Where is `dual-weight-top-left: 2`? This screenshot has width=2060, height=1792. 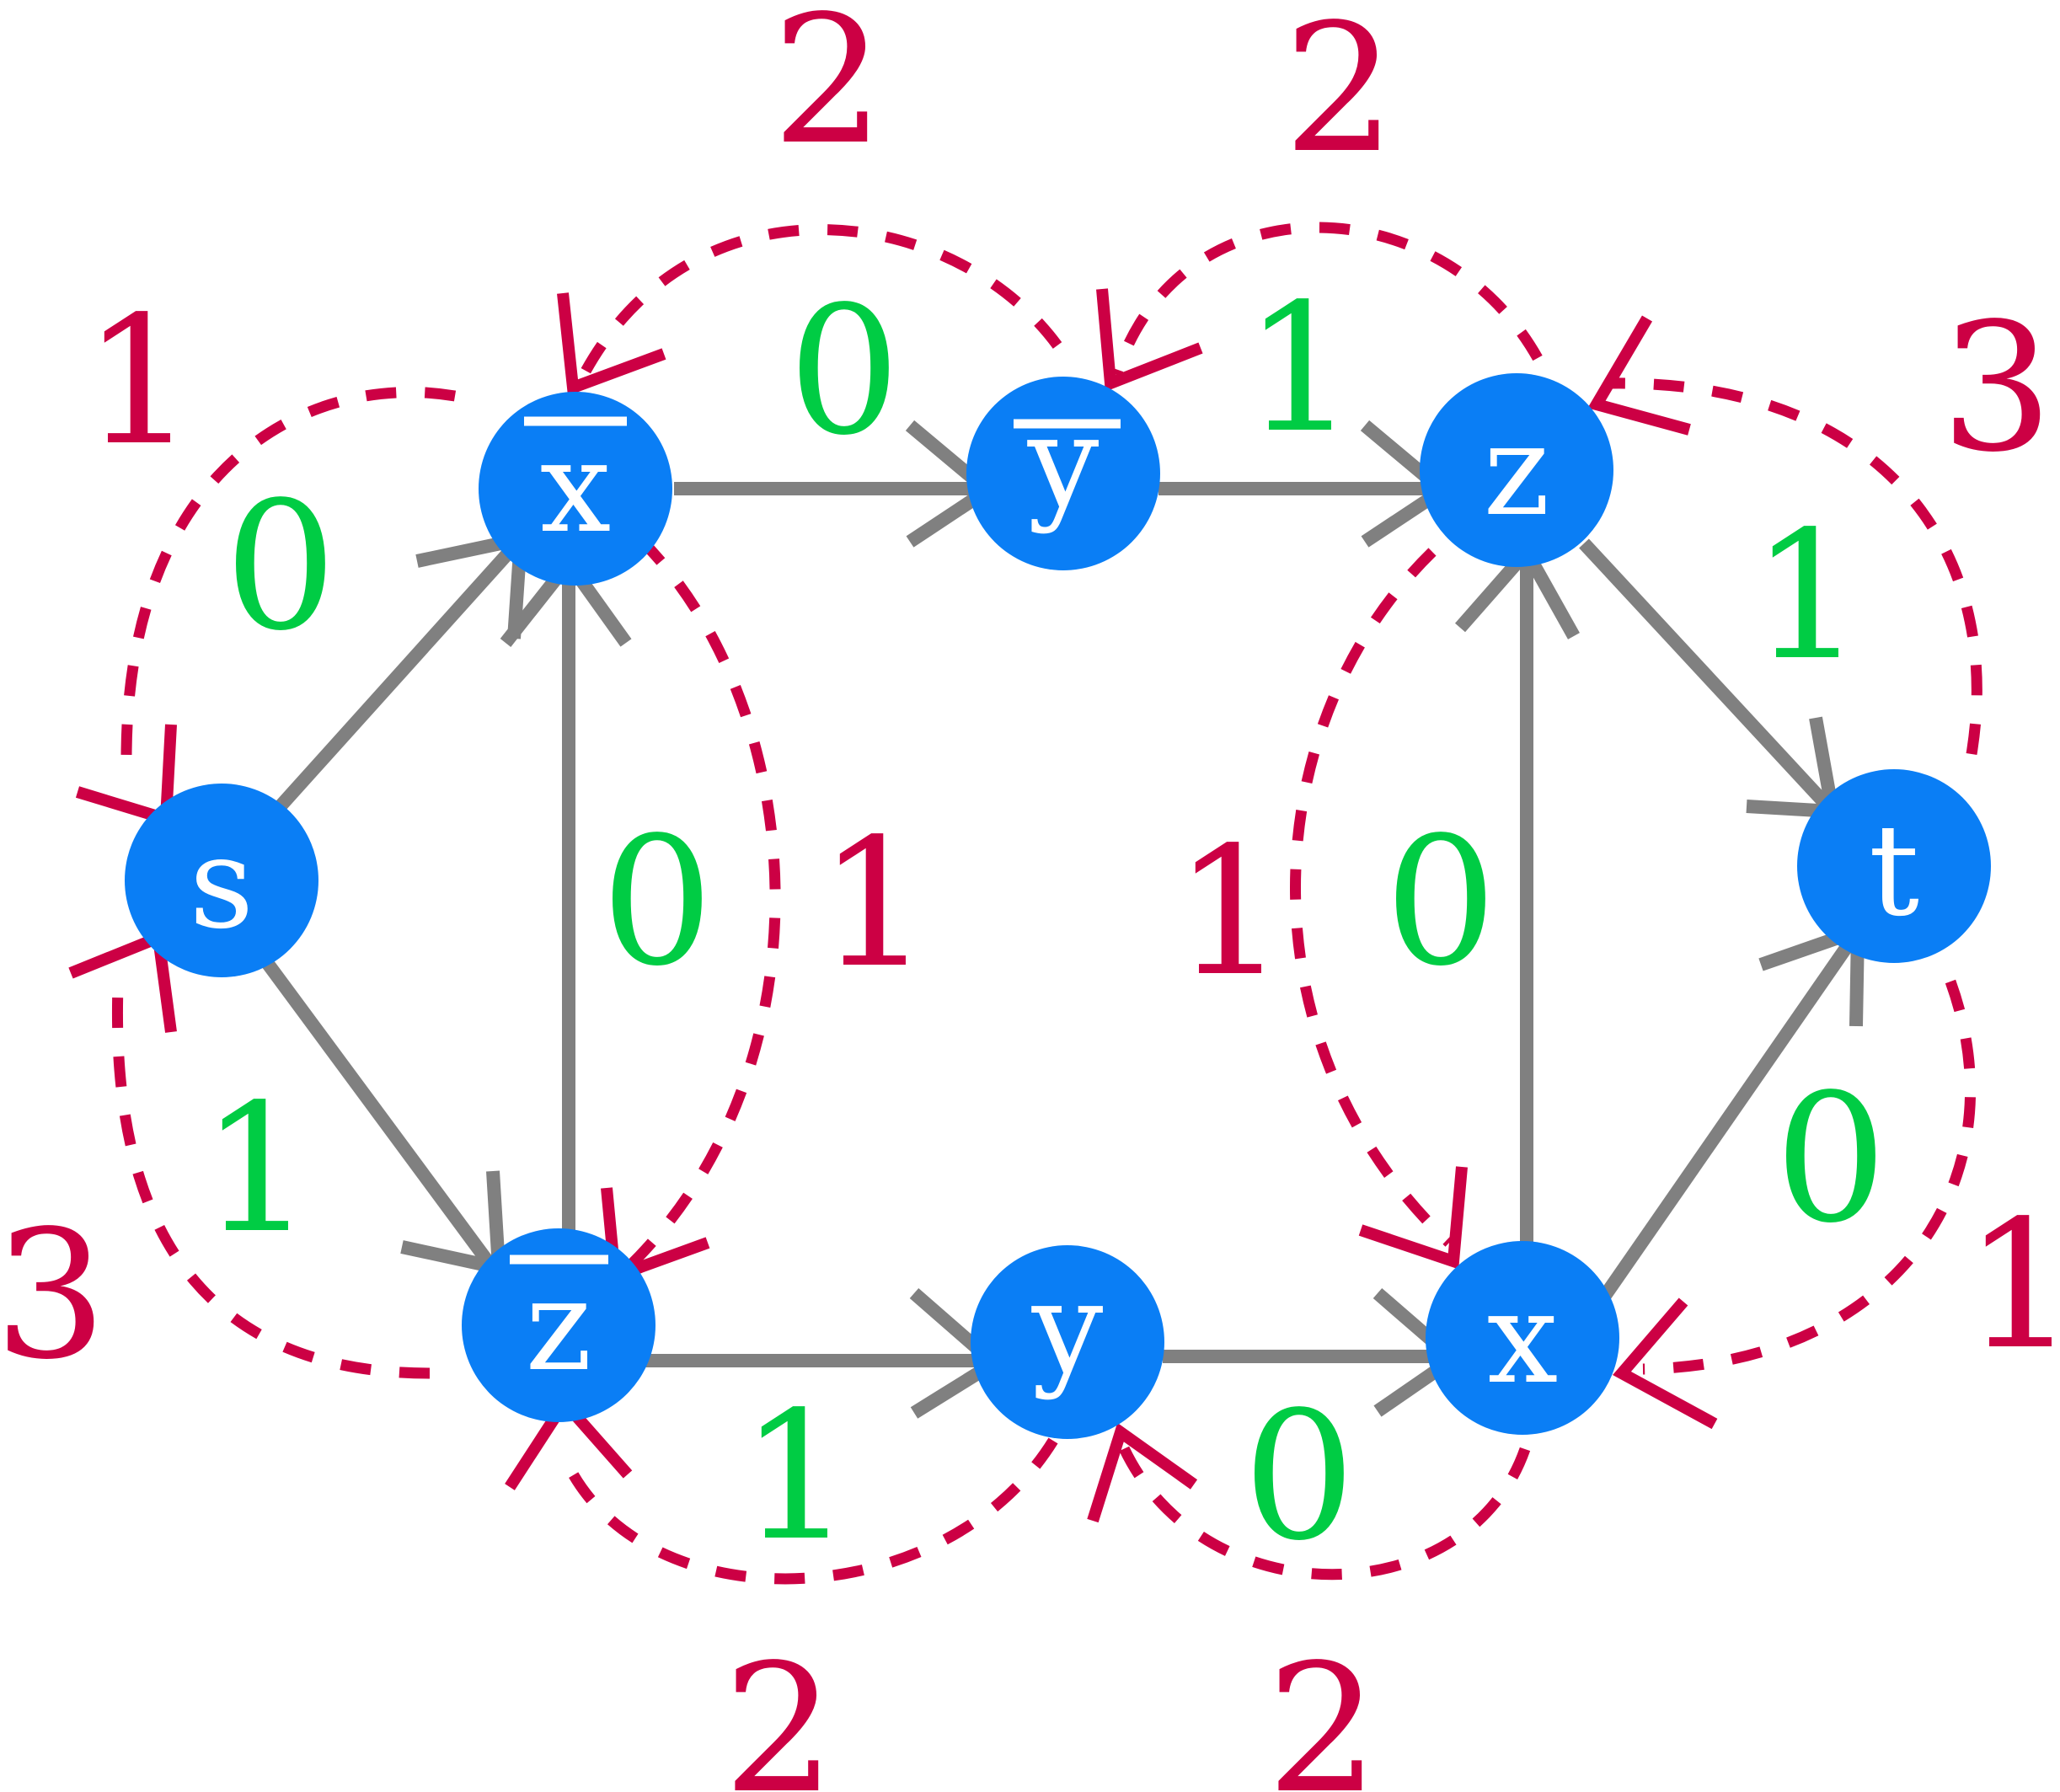 dual-weight-top-left: 2 is located at coordinates (828, 92).